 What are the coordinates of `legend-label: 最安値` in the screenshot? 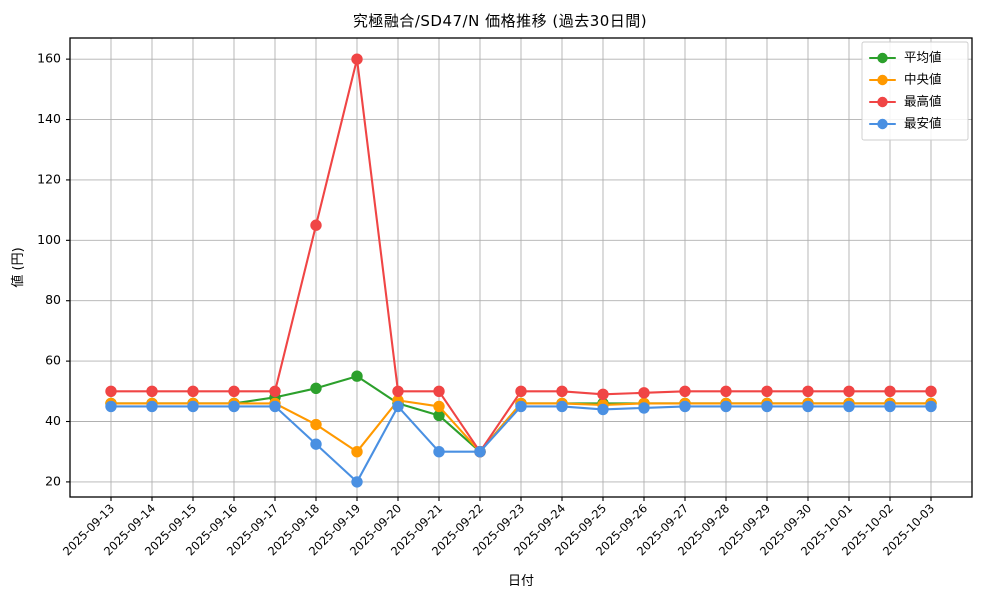 It's located at (923, 123).